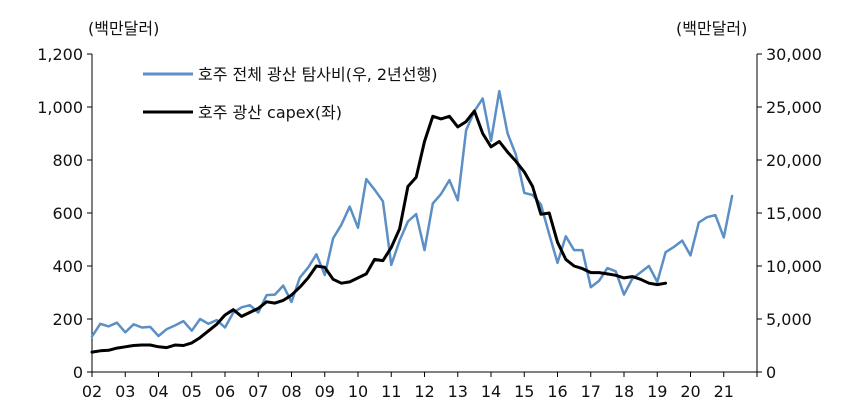 This screenshot has height=414, width=864. Describe the element at coordinates (192, 391) in the screenshot. I see `x-tick-label: 05` at that location.